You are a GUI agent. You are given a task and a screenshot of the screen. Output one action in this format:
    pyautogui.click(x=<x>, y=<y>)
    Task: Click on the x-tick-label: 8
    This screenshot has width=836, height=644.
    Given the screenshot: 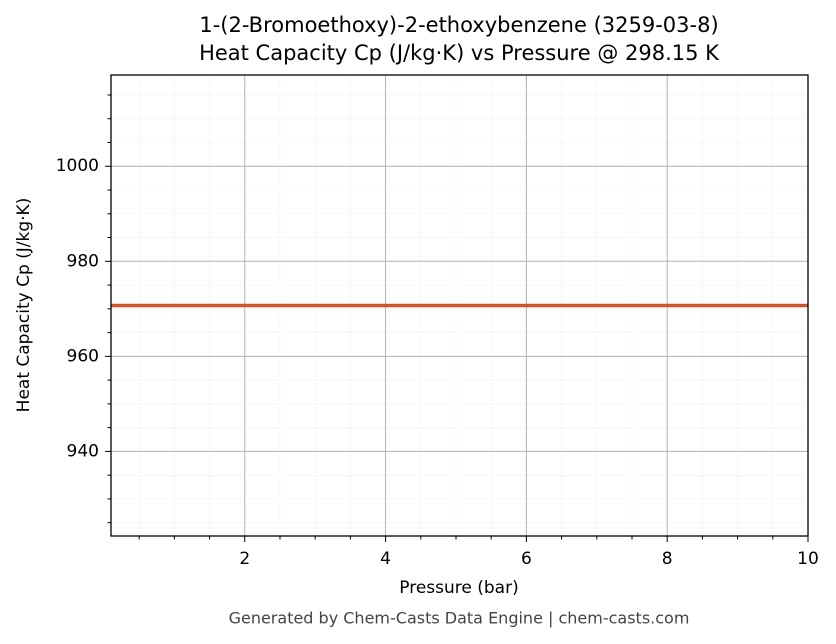 What is the action you would take?
    pyautogui.click(x=667, y=559)
    